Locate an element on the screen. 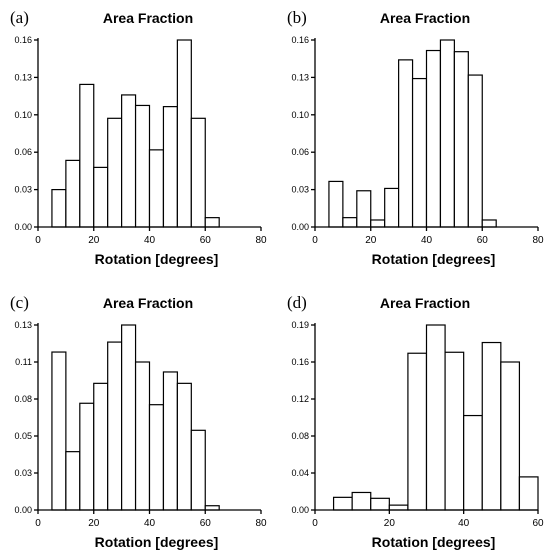  y-tick-label: 0.05 is located at coordinates (23, 436).